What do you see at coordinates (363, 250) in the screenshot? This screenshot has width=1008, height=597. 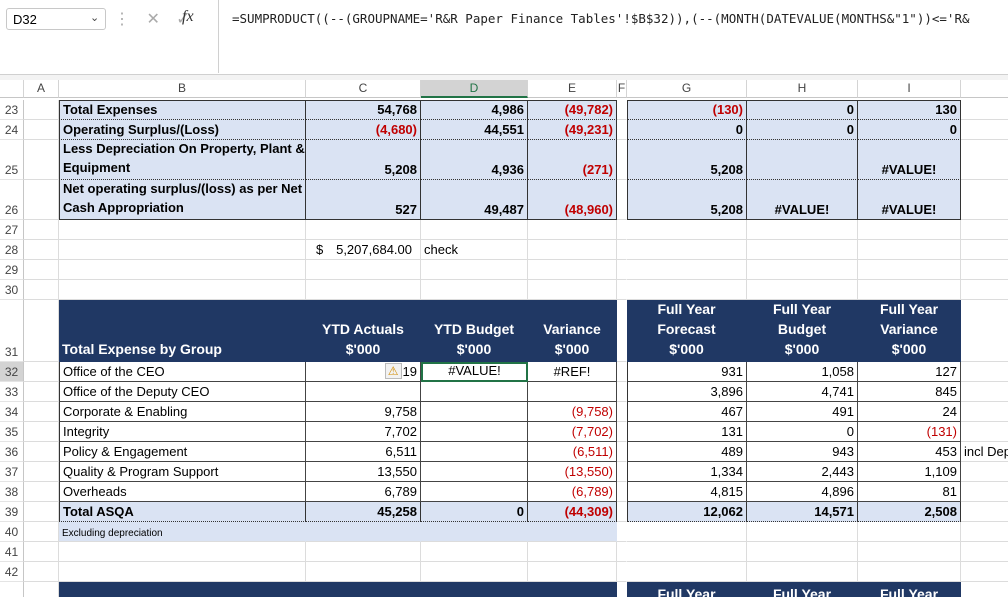 I see `cell: $5,207,684.00` at bounding box center [363, 250].